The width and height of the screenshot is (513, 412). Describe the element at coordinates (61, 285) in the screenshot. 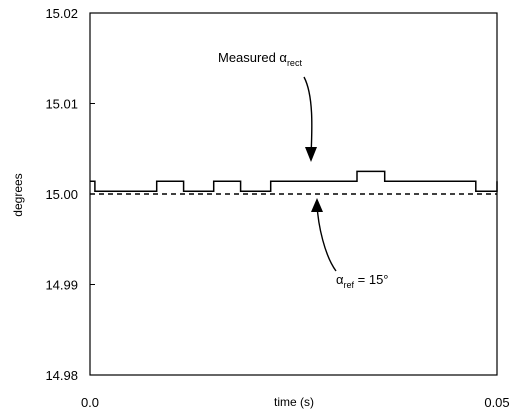

I see `y-tick-label: 14.99` at that location.